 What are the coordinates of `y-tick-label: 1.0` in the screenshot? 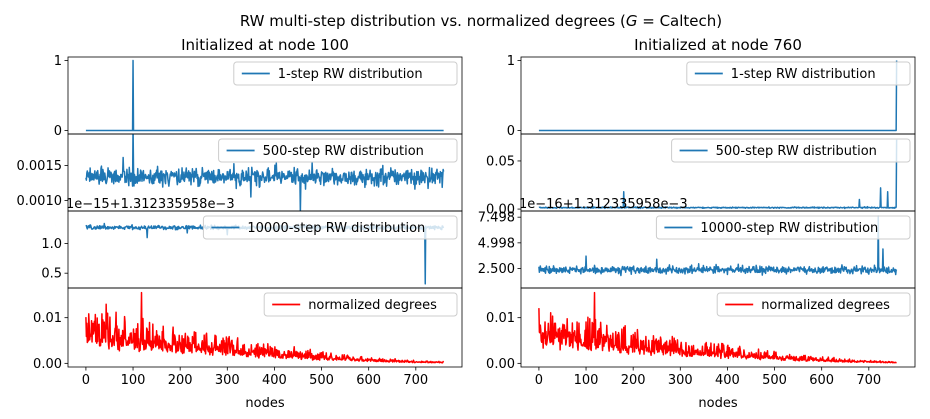 It's located at (51, 244).